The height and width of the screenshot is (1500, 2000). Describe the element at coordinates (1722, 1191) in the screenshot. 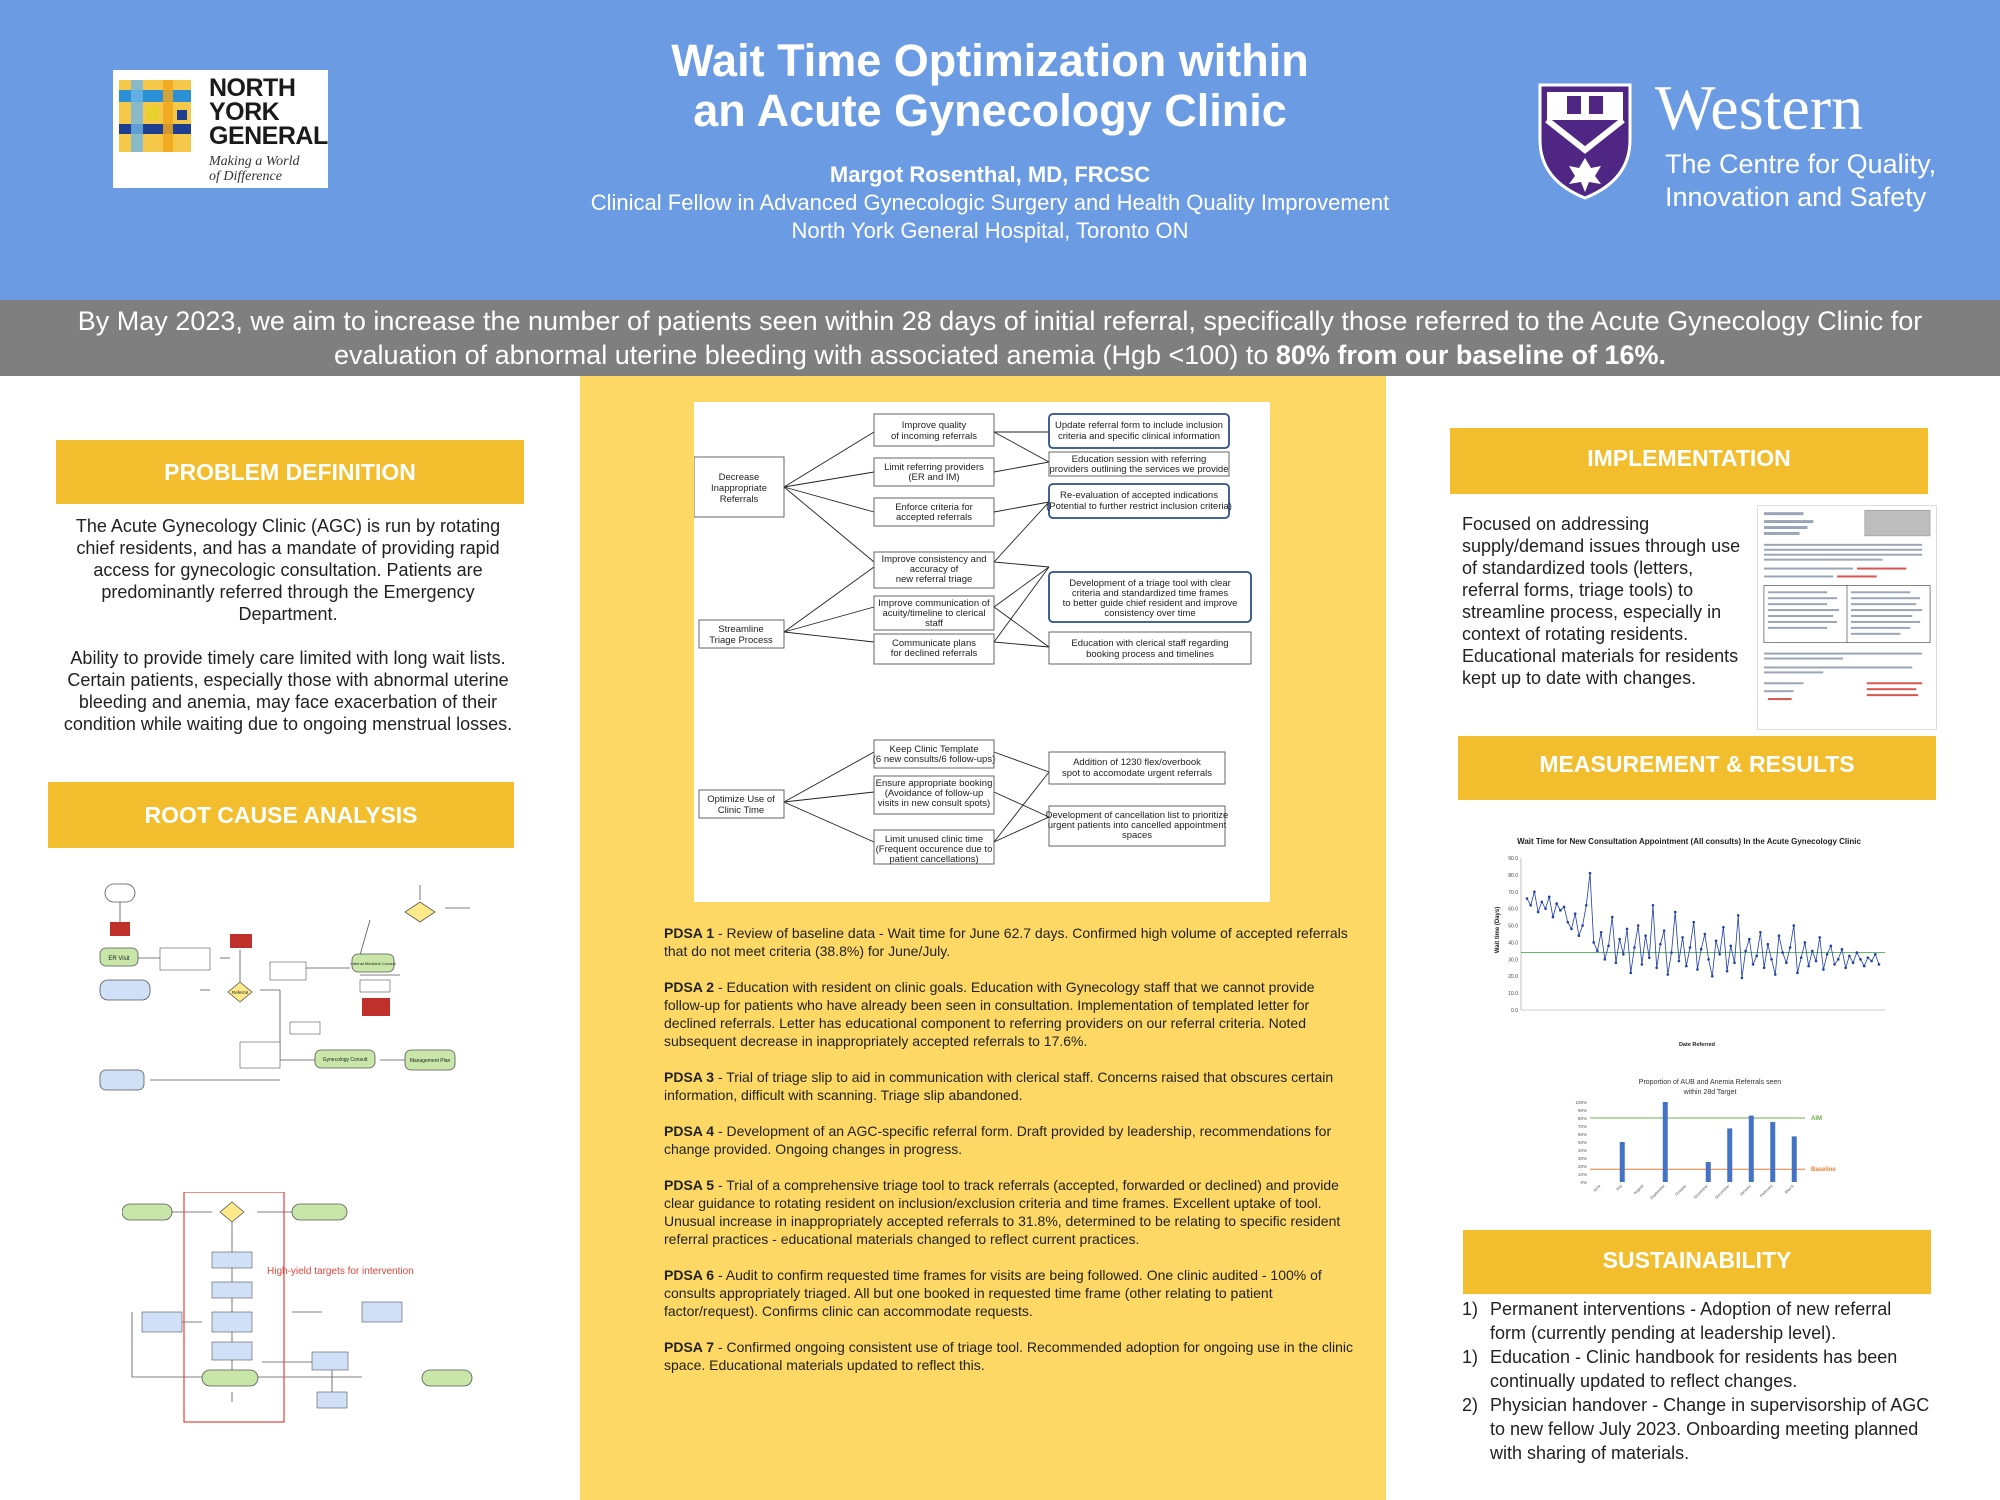

I see `bar-chart-x-tick: December` at that location.